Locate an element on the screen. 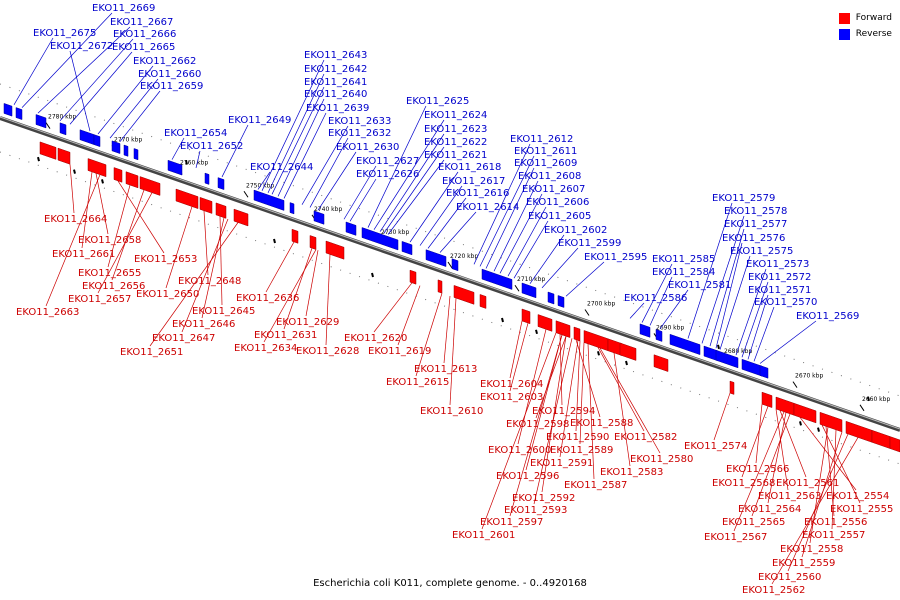 The height and width of the screenshot is (600, 900). forward-gene-label: EKO11_2658 is located at coordinates (109, 240).